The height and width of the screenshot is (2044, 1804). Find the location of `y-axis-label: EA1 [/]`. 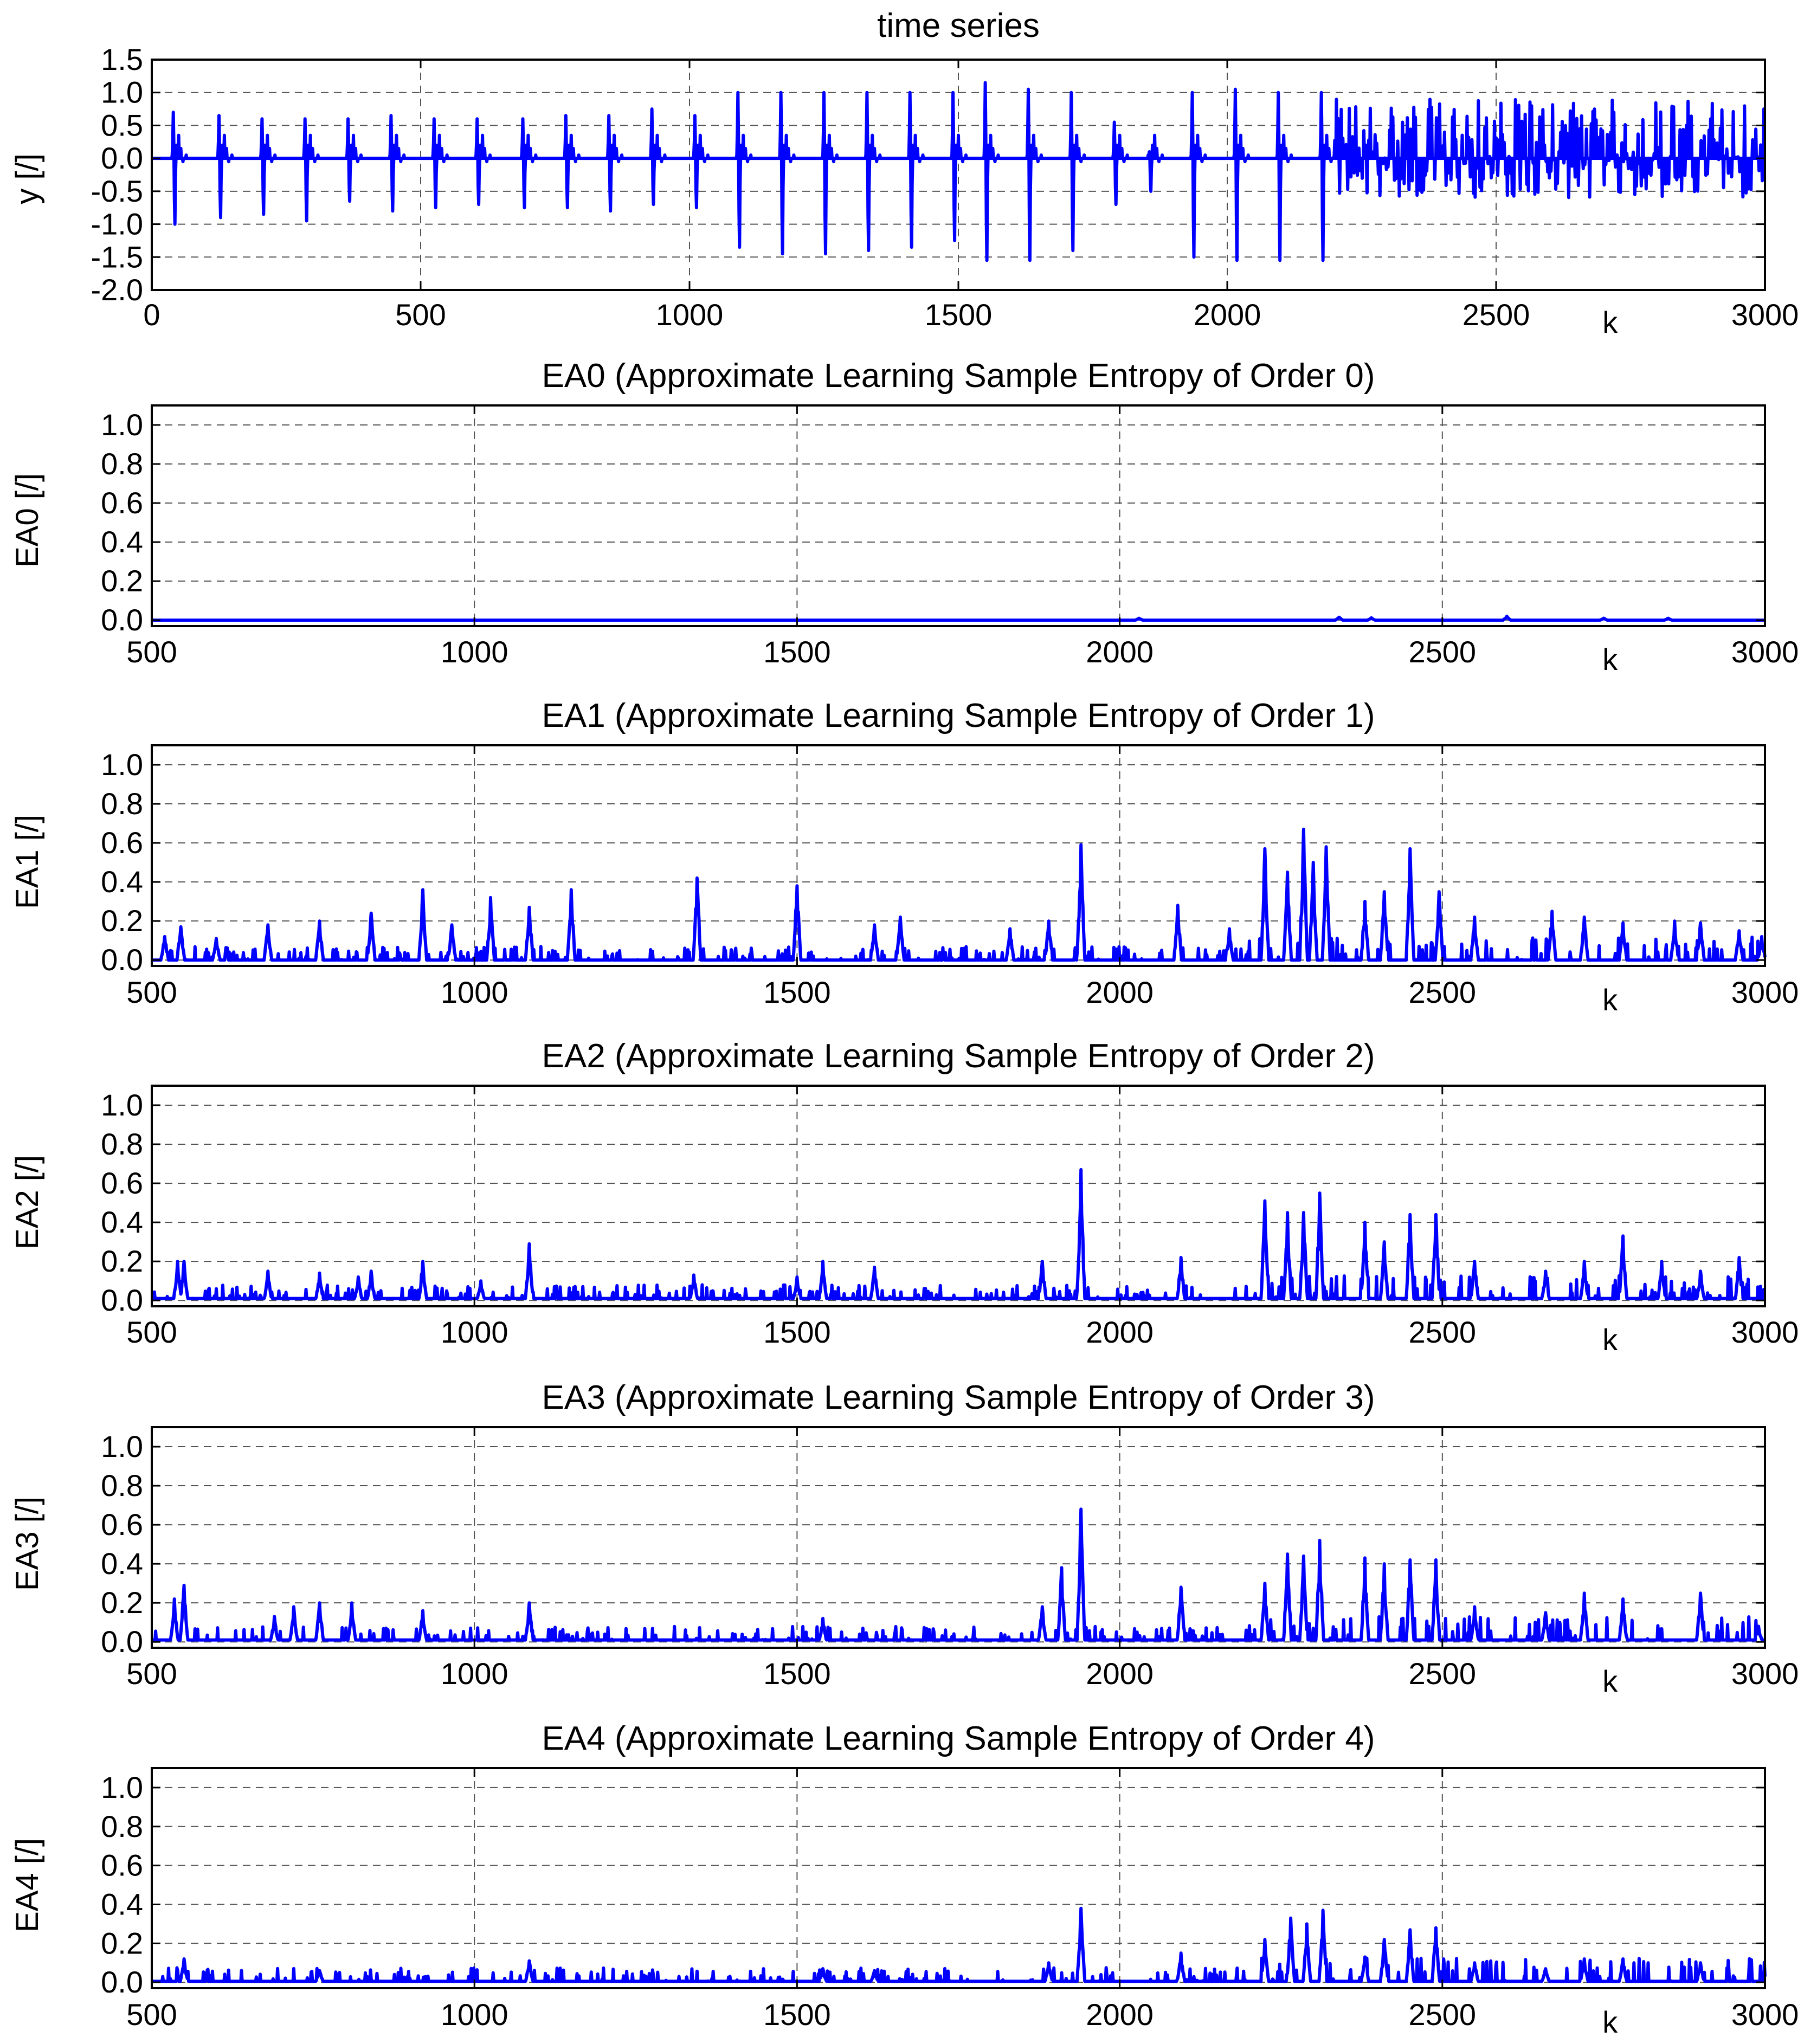

y-axis-label: EA1 [/] is located at coordinates (27, 862).